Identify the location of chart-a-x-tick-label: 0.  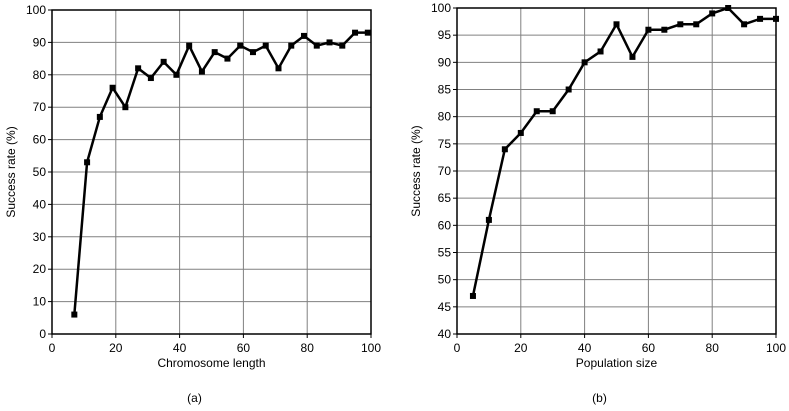
(52, 348).